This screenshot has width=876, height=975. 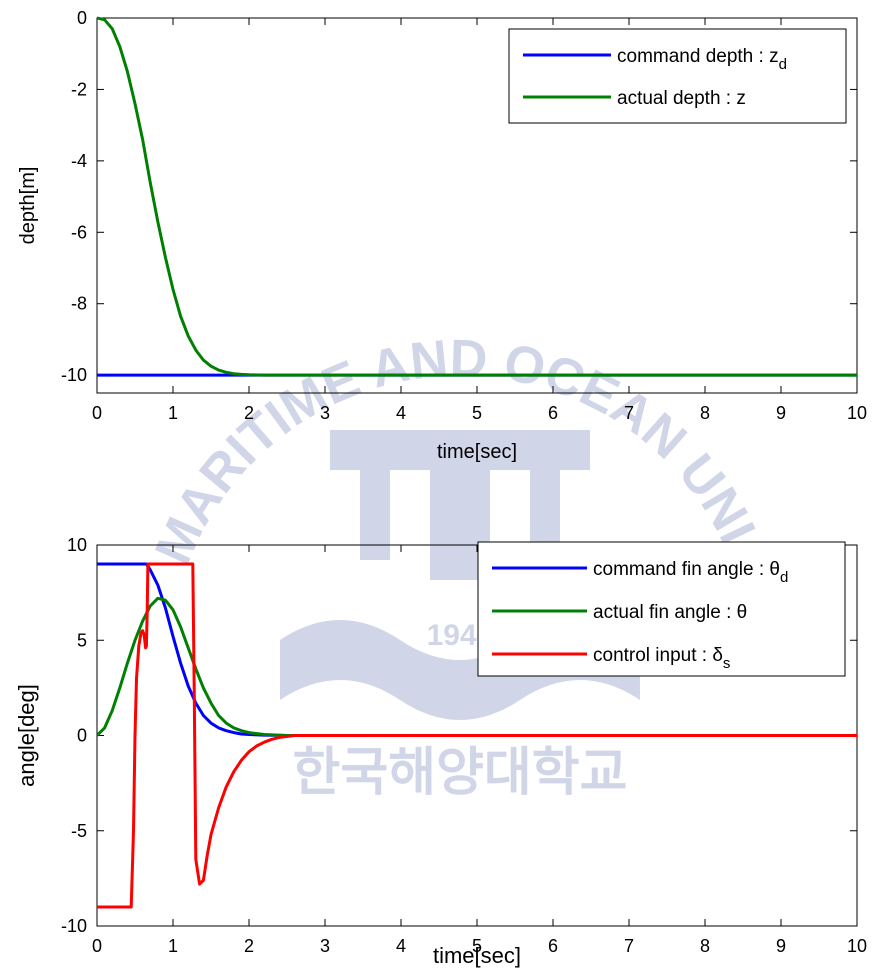 I want to click on legend-label-2: actual depth : z, so click(x=681, y=98).